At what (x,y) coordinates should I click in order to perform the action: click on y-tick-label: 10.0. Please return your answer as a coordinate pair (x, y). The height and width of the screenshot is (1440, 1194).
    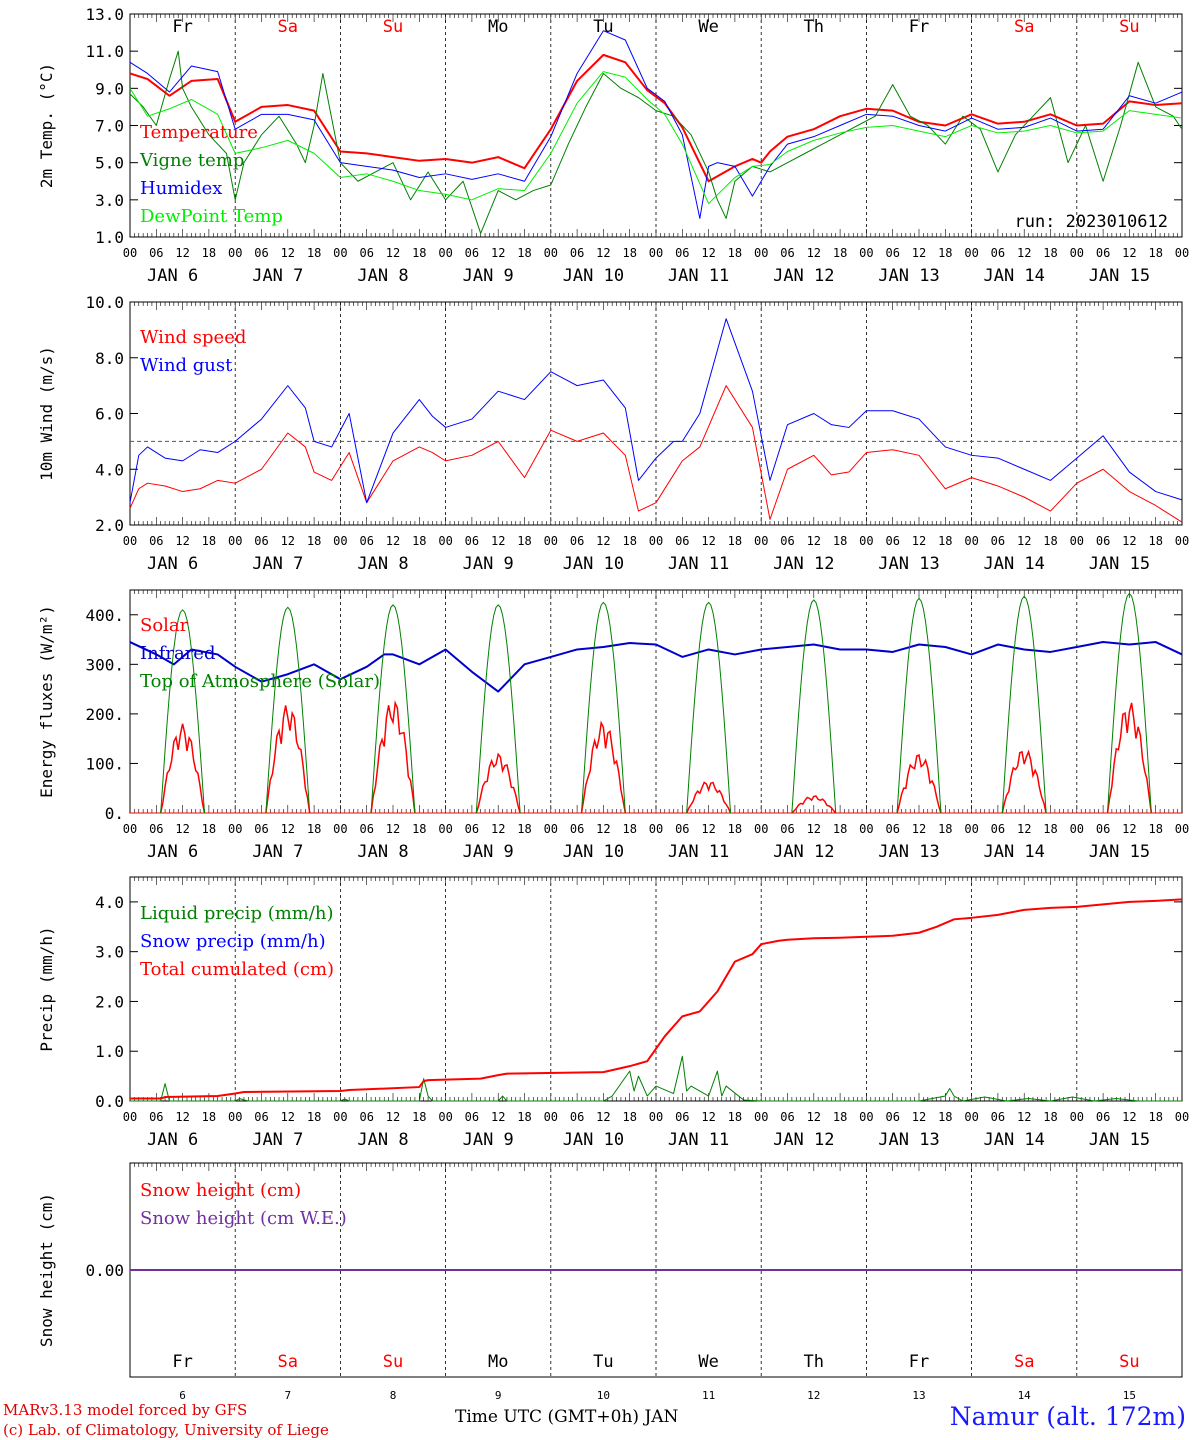
    Looking at the image, I should click on (104, 302).